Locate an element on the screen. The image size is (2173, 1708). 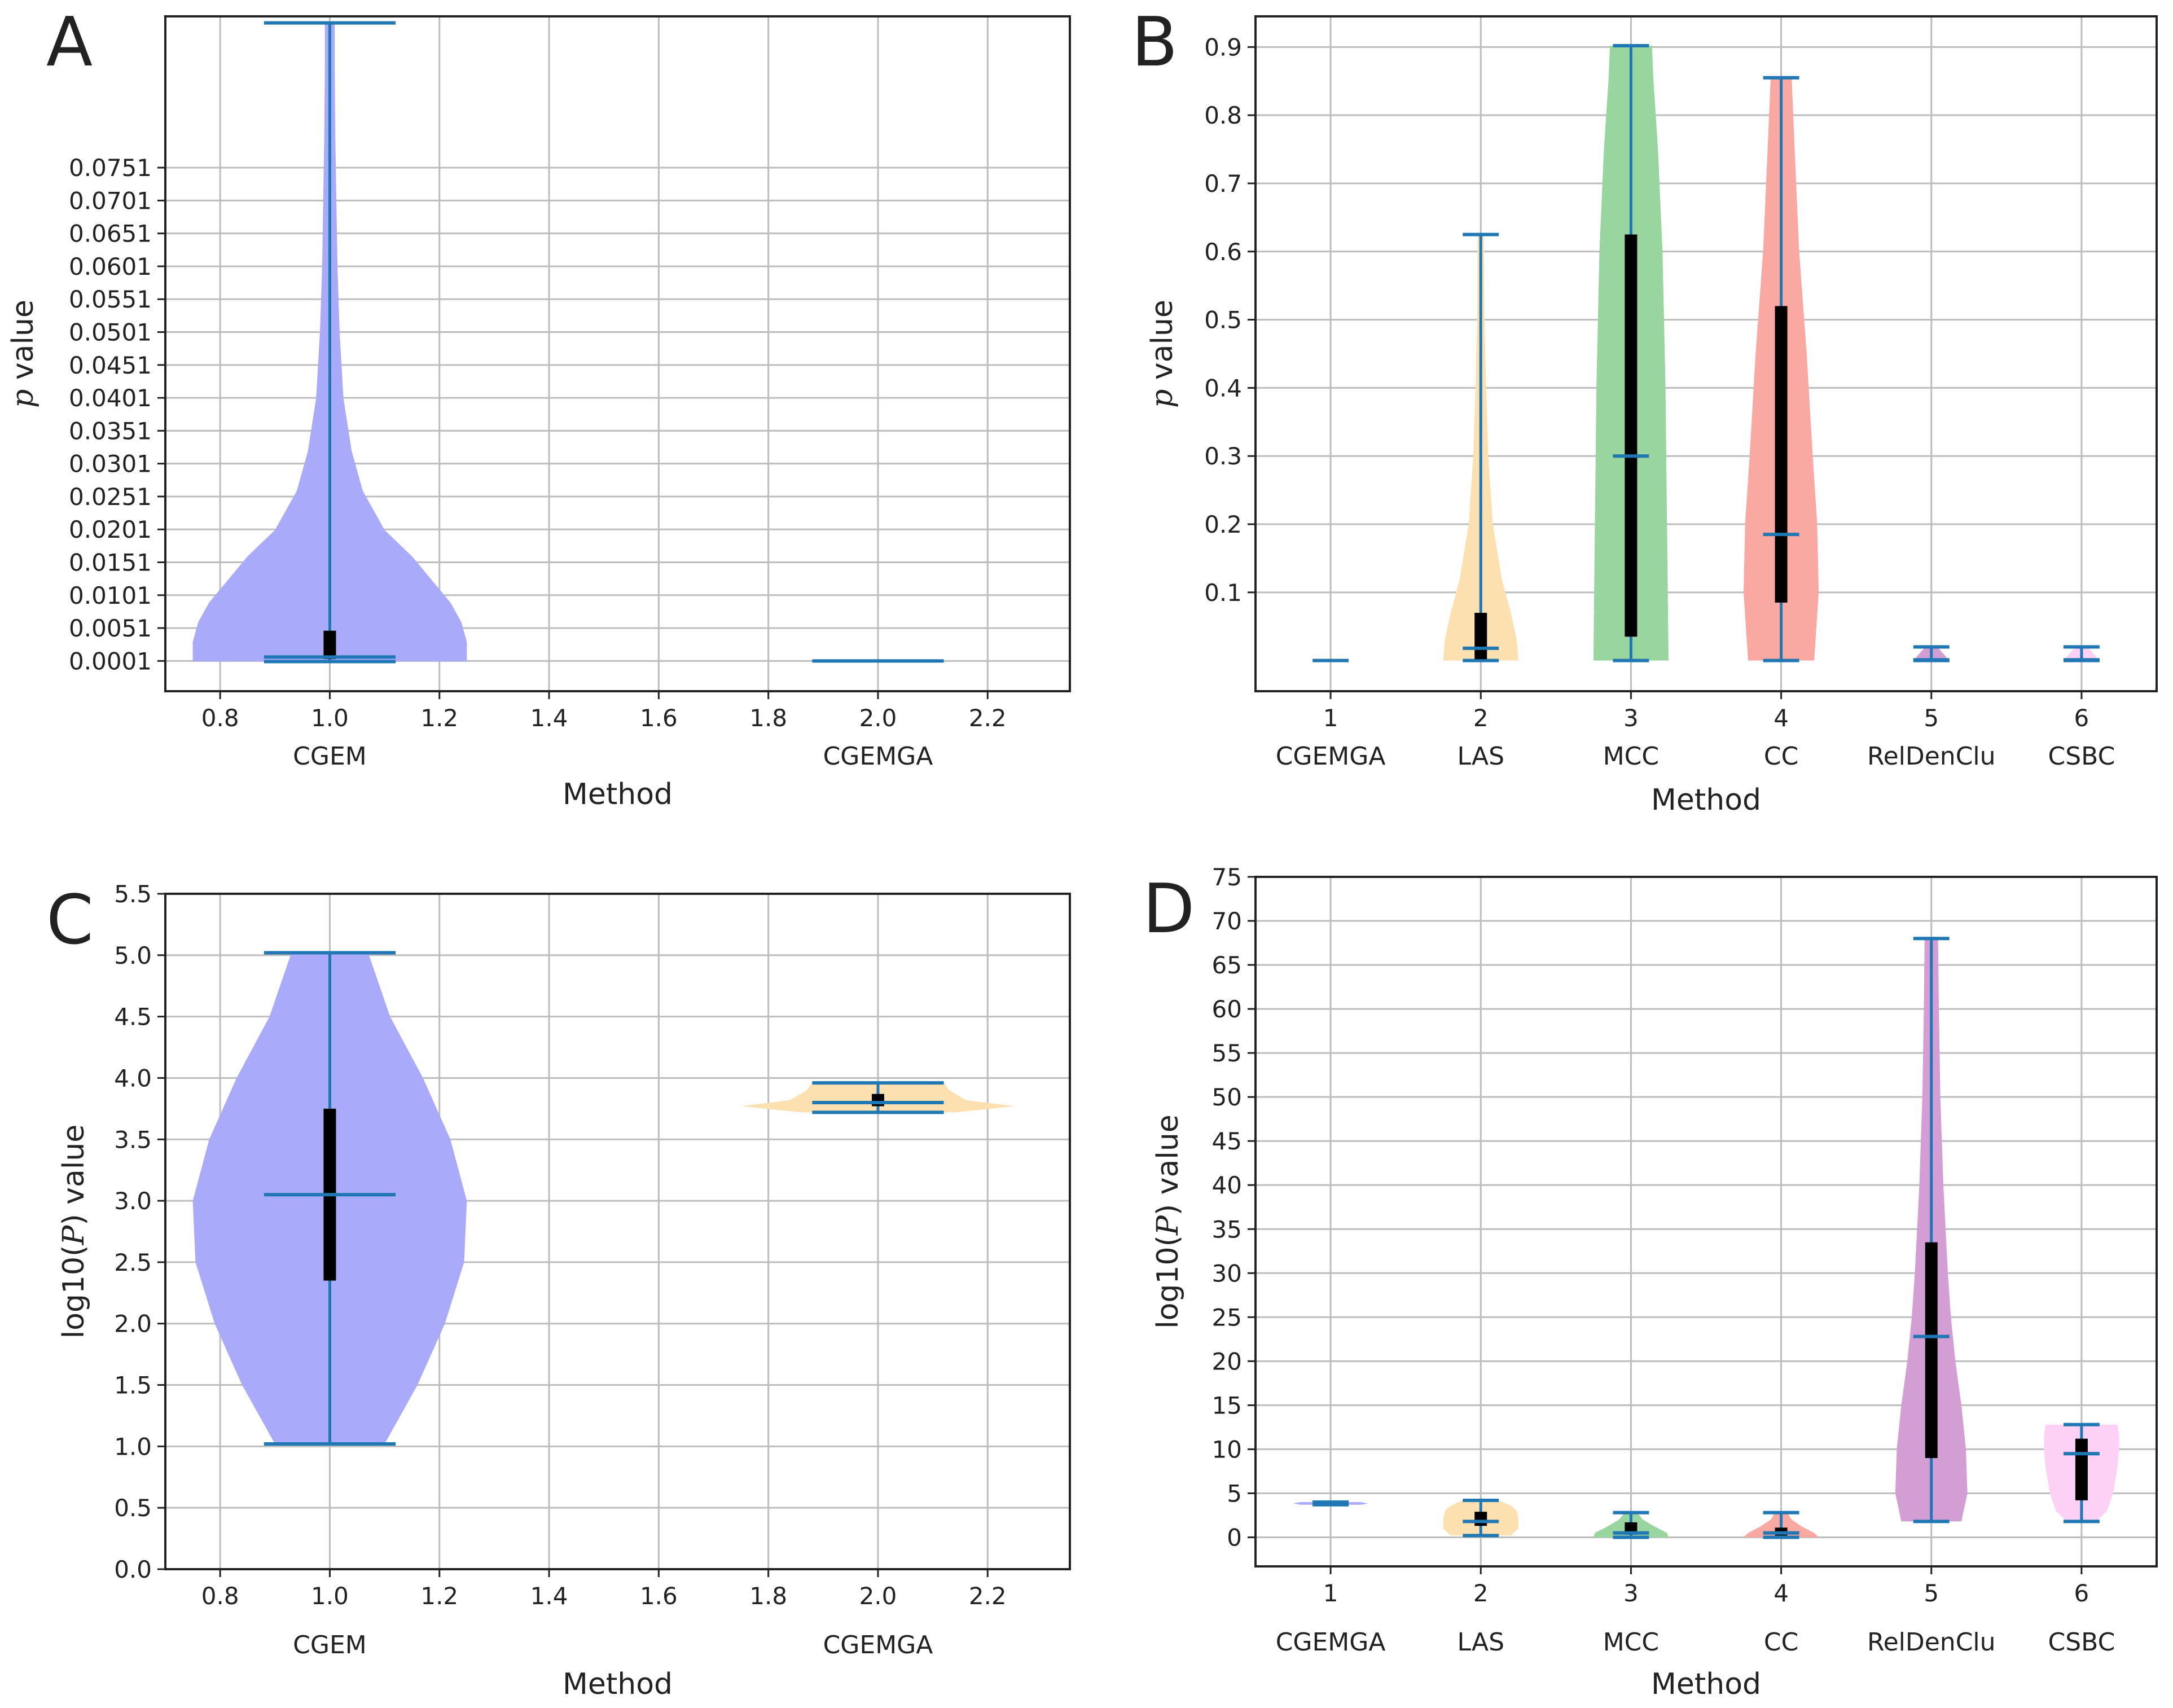
y-tick-label: 3.0 is located at coordinates (133, 1201).